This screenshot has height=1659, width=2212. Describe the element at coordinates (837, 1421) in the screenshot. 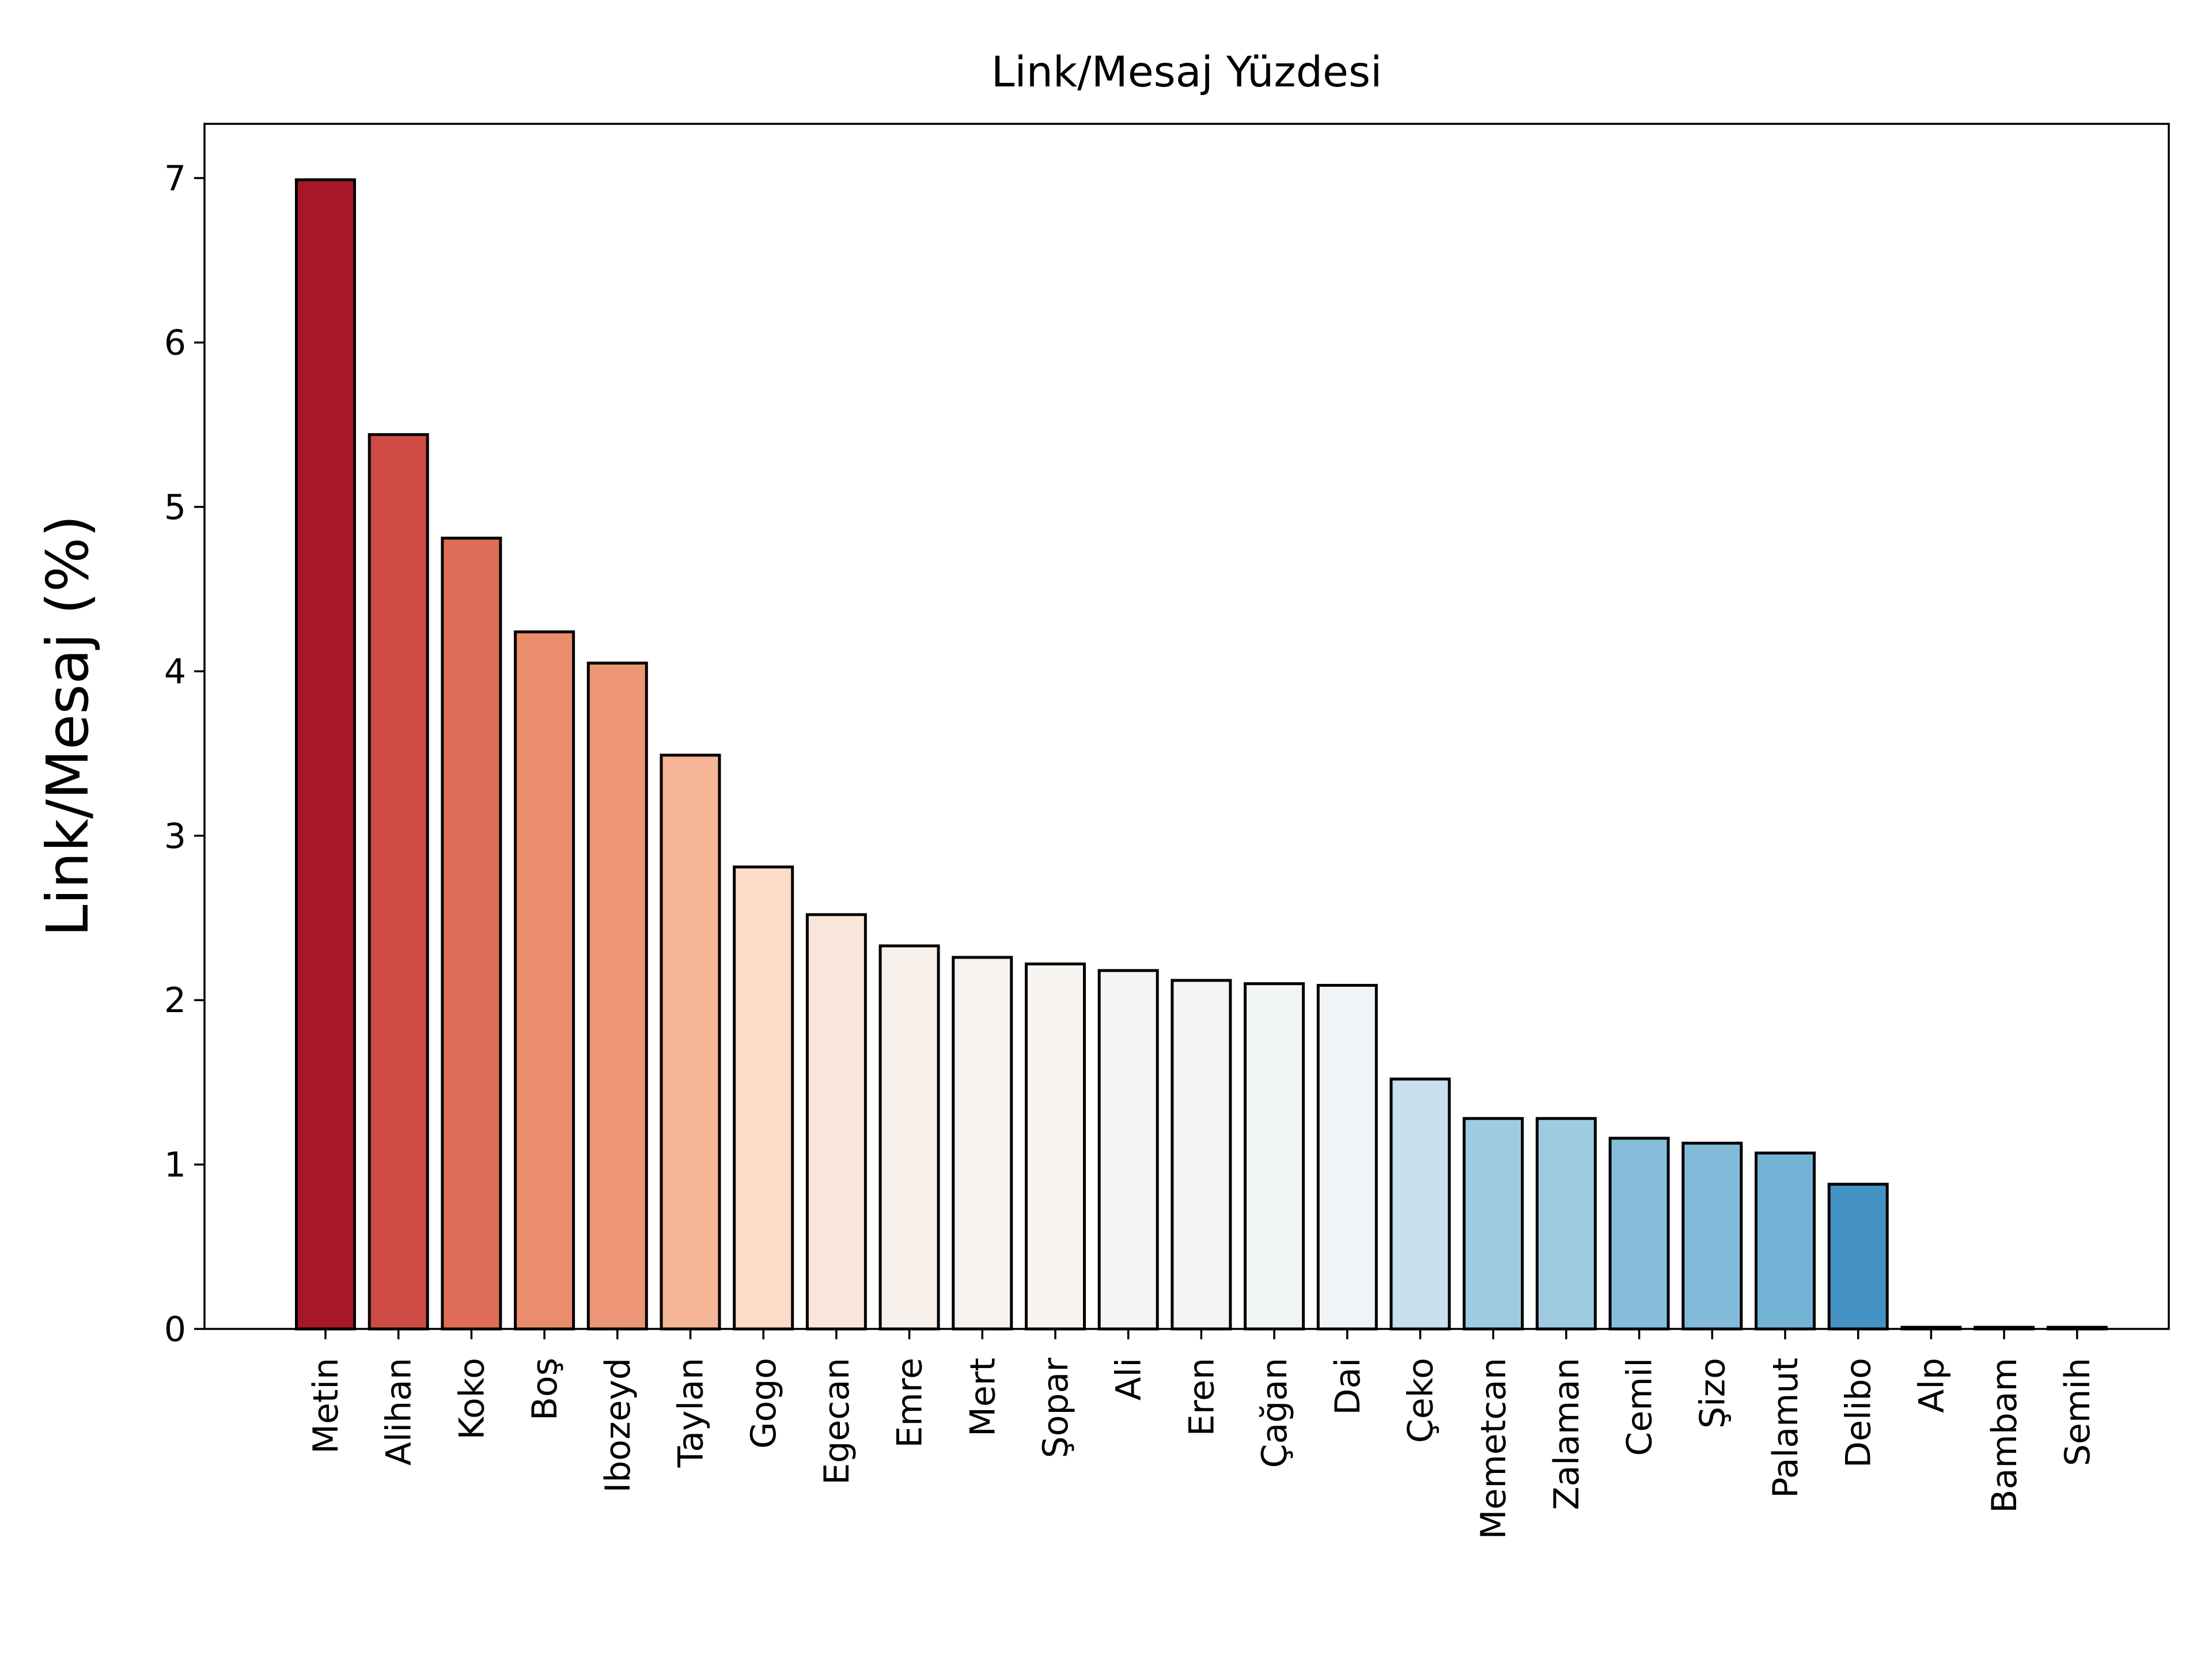

I see `x-tick-label: Egecan` at that location.